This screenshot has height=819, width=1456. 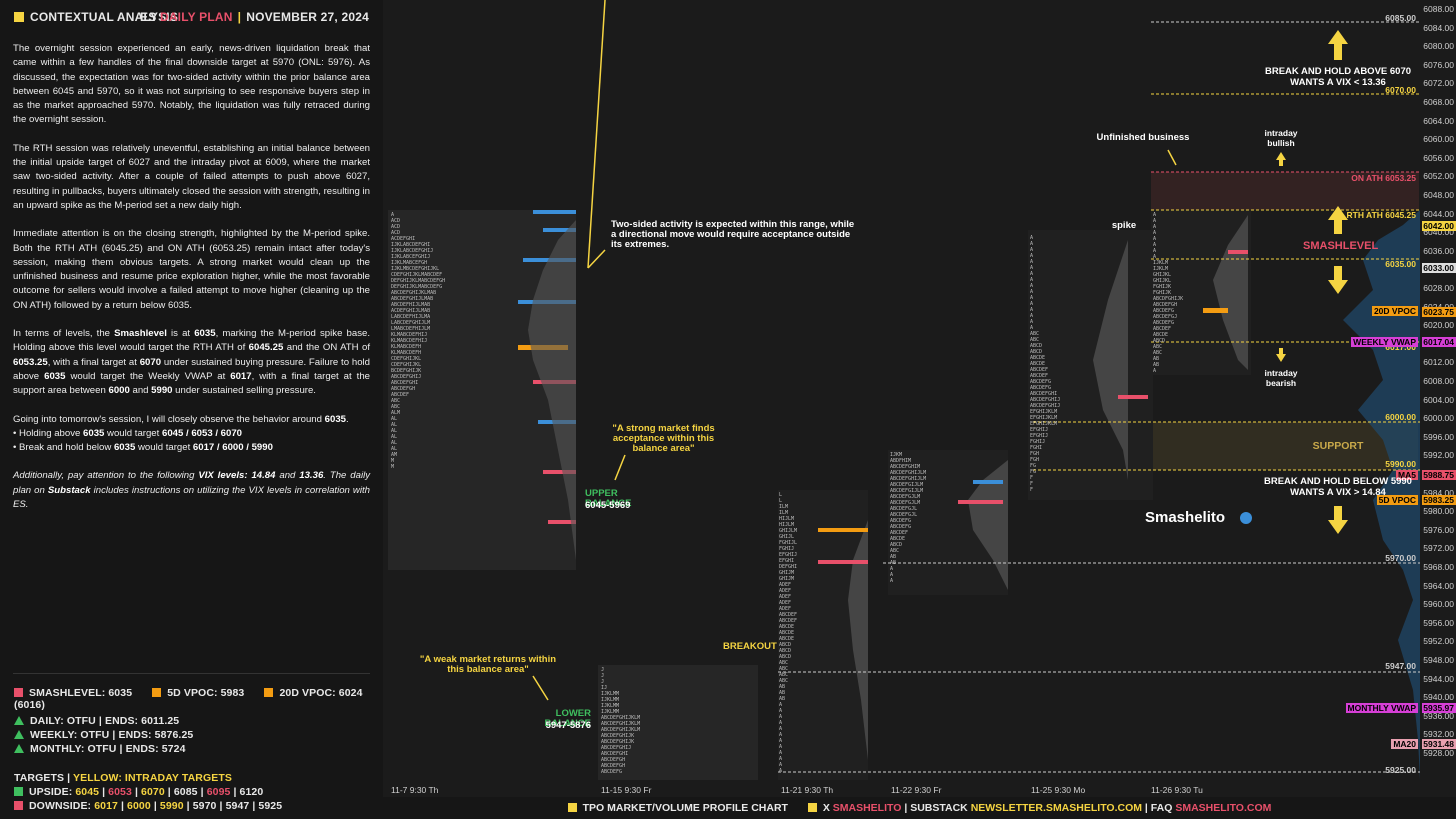 What do you see at coordinates (1223, 808) in the screenshot?
I see `faq-link: SMASHELITO.COM` at bounding box center [1223, 808].